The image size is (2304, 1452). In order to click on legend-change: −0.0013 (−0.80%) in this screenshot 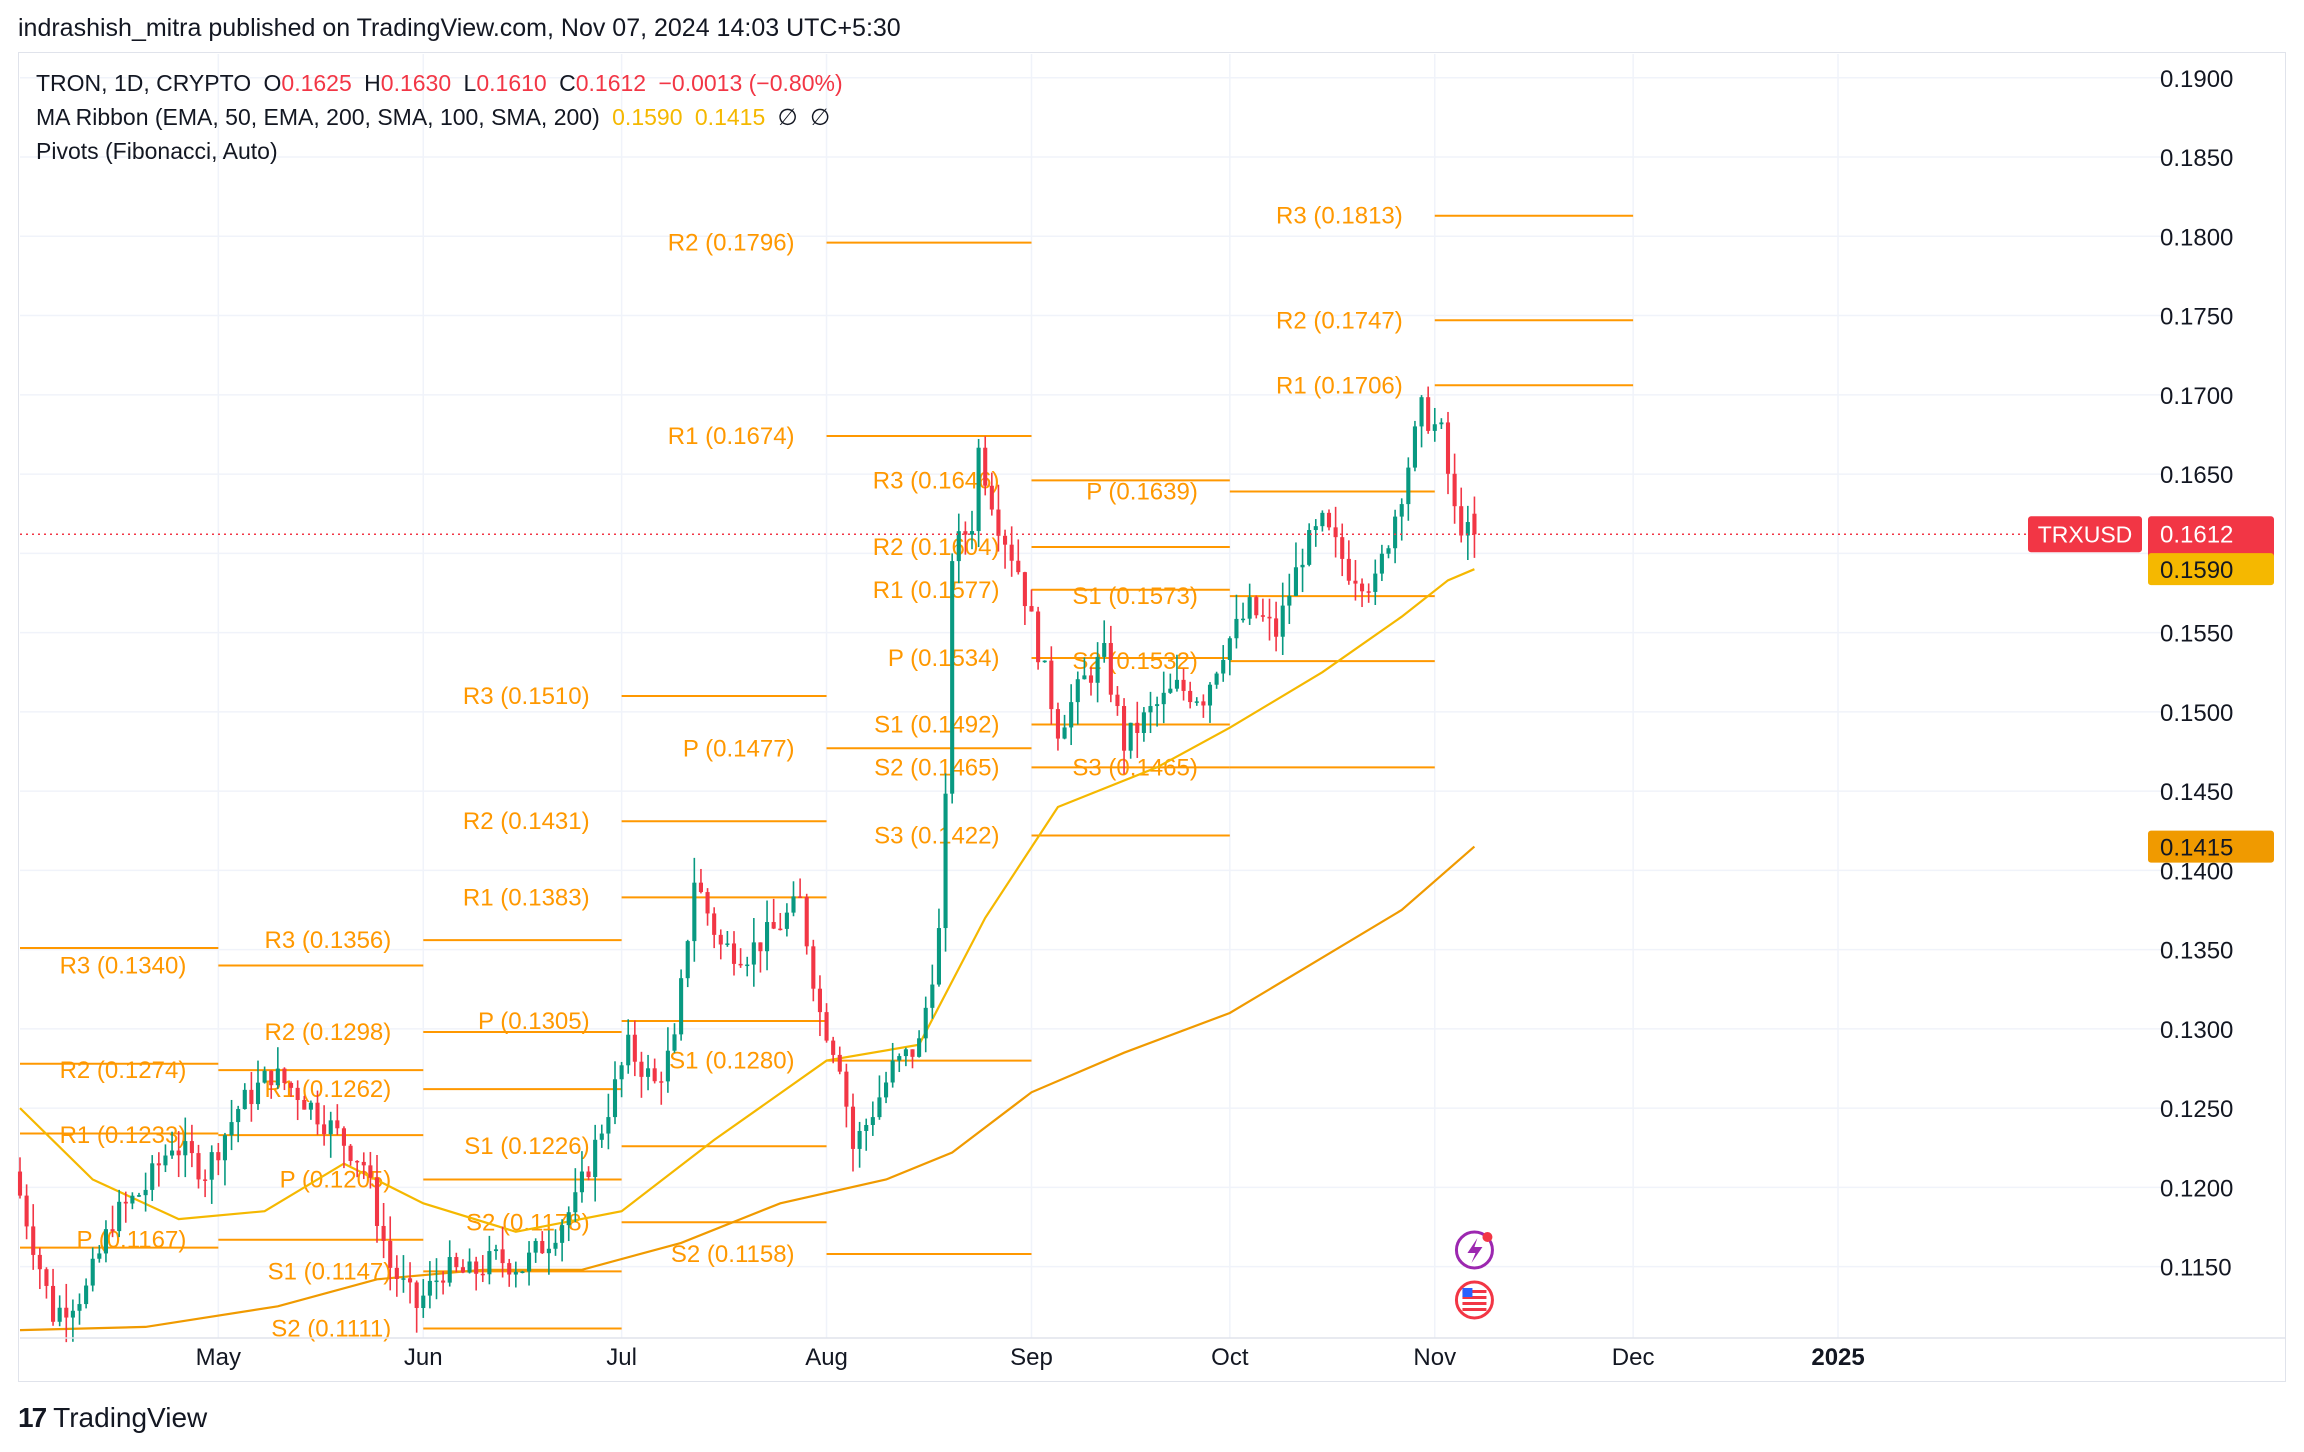, I will do `click(750, 83)`.